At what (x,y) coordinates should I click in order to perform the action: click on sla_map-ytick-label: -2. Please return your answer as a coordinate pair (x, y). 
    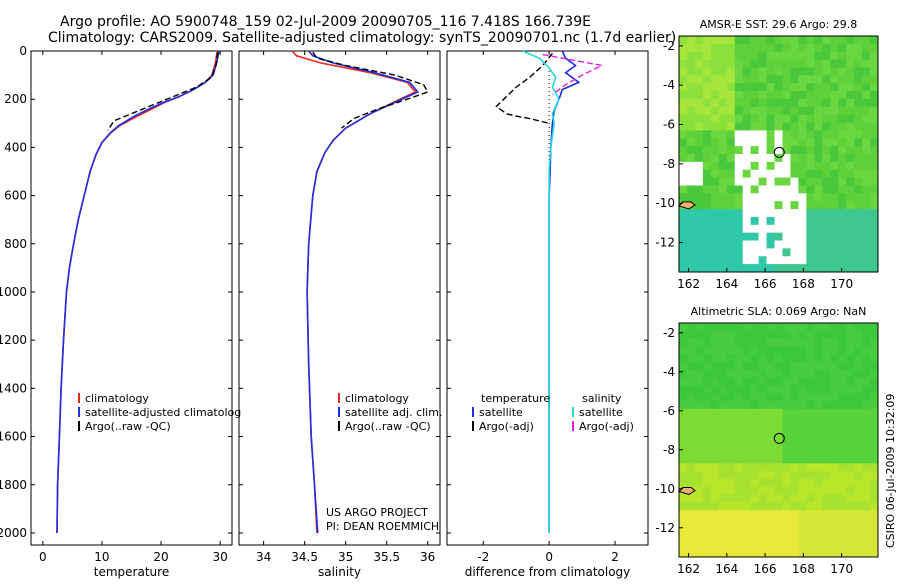
    Looking at the image, I should click on (669, 333).